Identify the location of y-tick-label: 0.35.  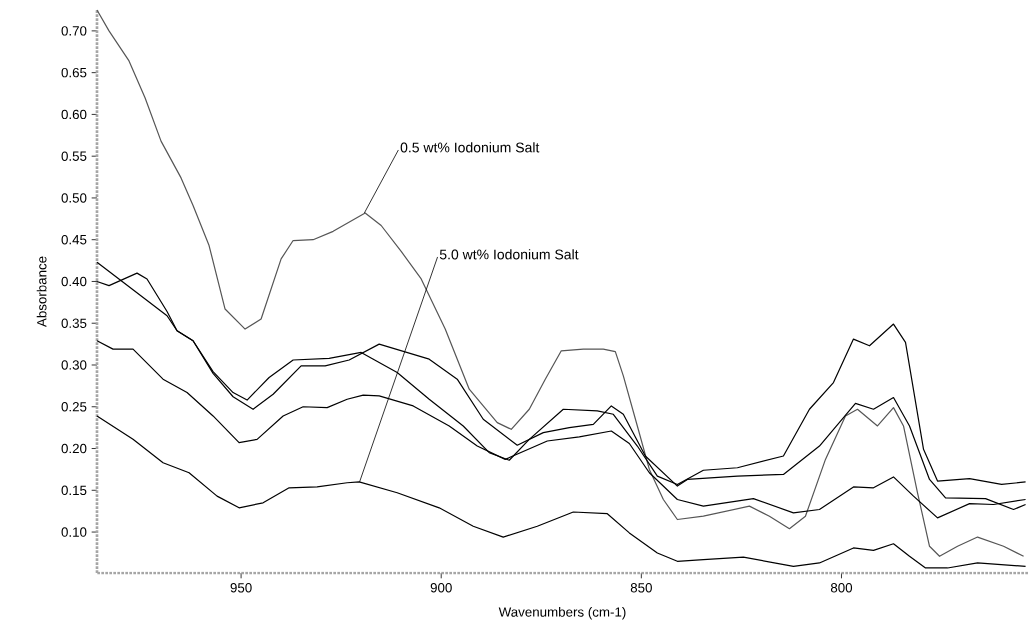
(74, 323).